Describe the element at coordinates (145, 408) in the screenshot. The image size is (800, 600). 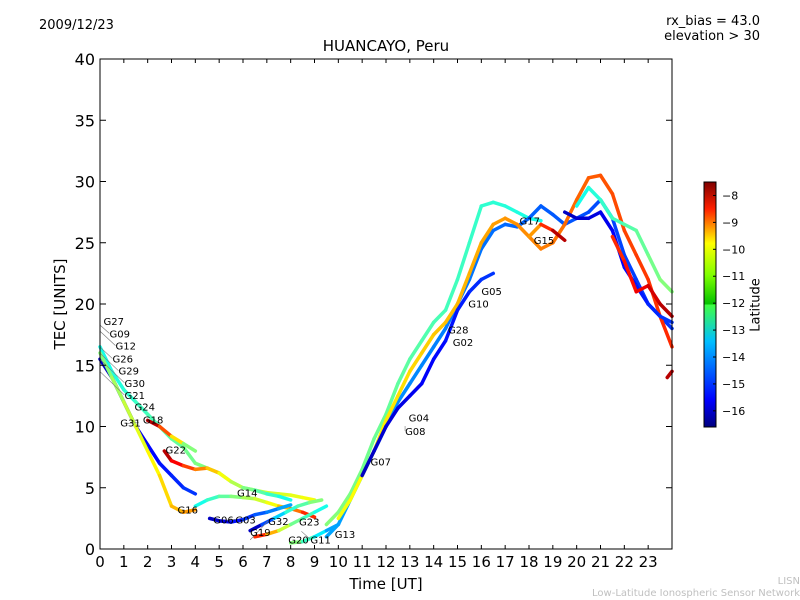
I see `satellite-label: G24` at that location.